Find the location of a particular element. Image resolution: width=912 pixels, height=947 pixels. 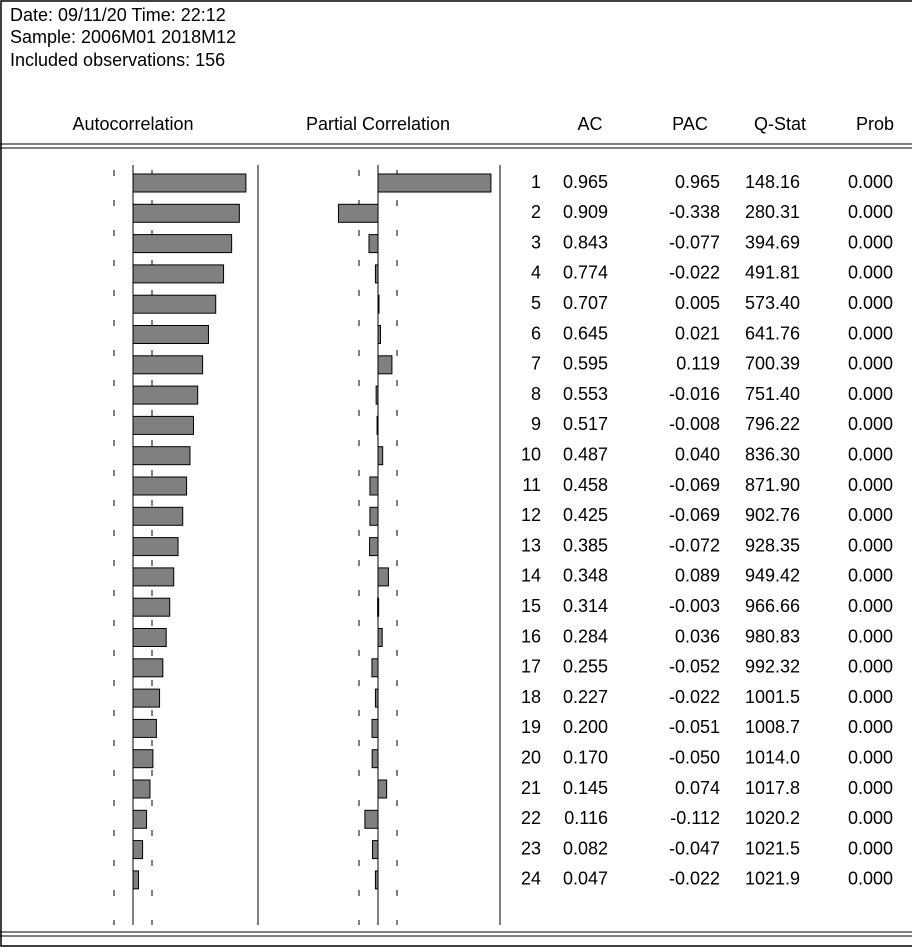

column-header: Autocorrelation is located at coordinates (132, 124).